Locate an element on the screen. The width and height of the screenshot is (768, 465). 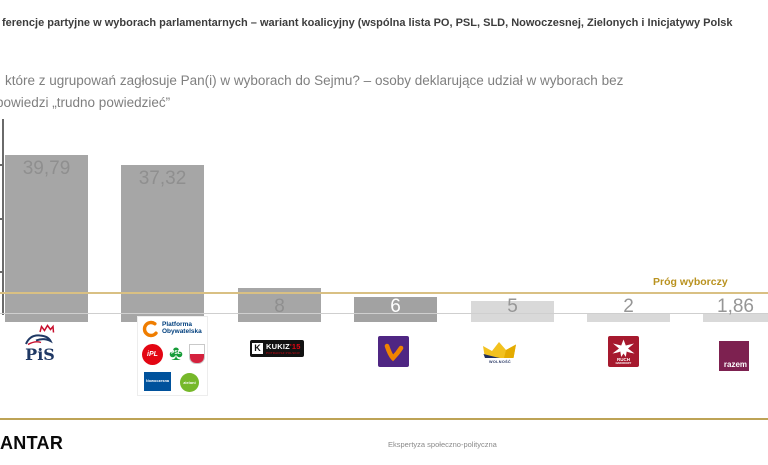
kukiz-15: '15 is located at coordinates (295, 346).